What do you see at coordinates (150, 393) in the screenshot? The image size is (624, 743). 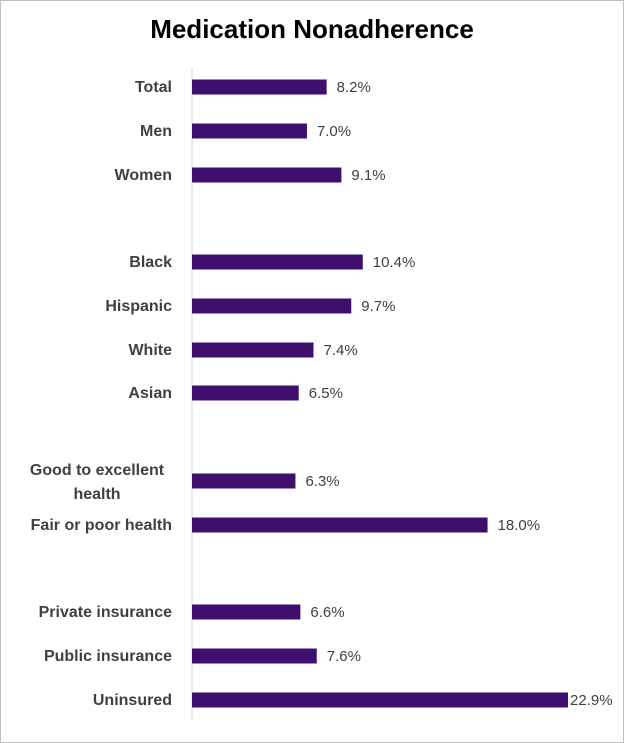 I see `category-label-asian: Asian` at bounding box center [150, 393].